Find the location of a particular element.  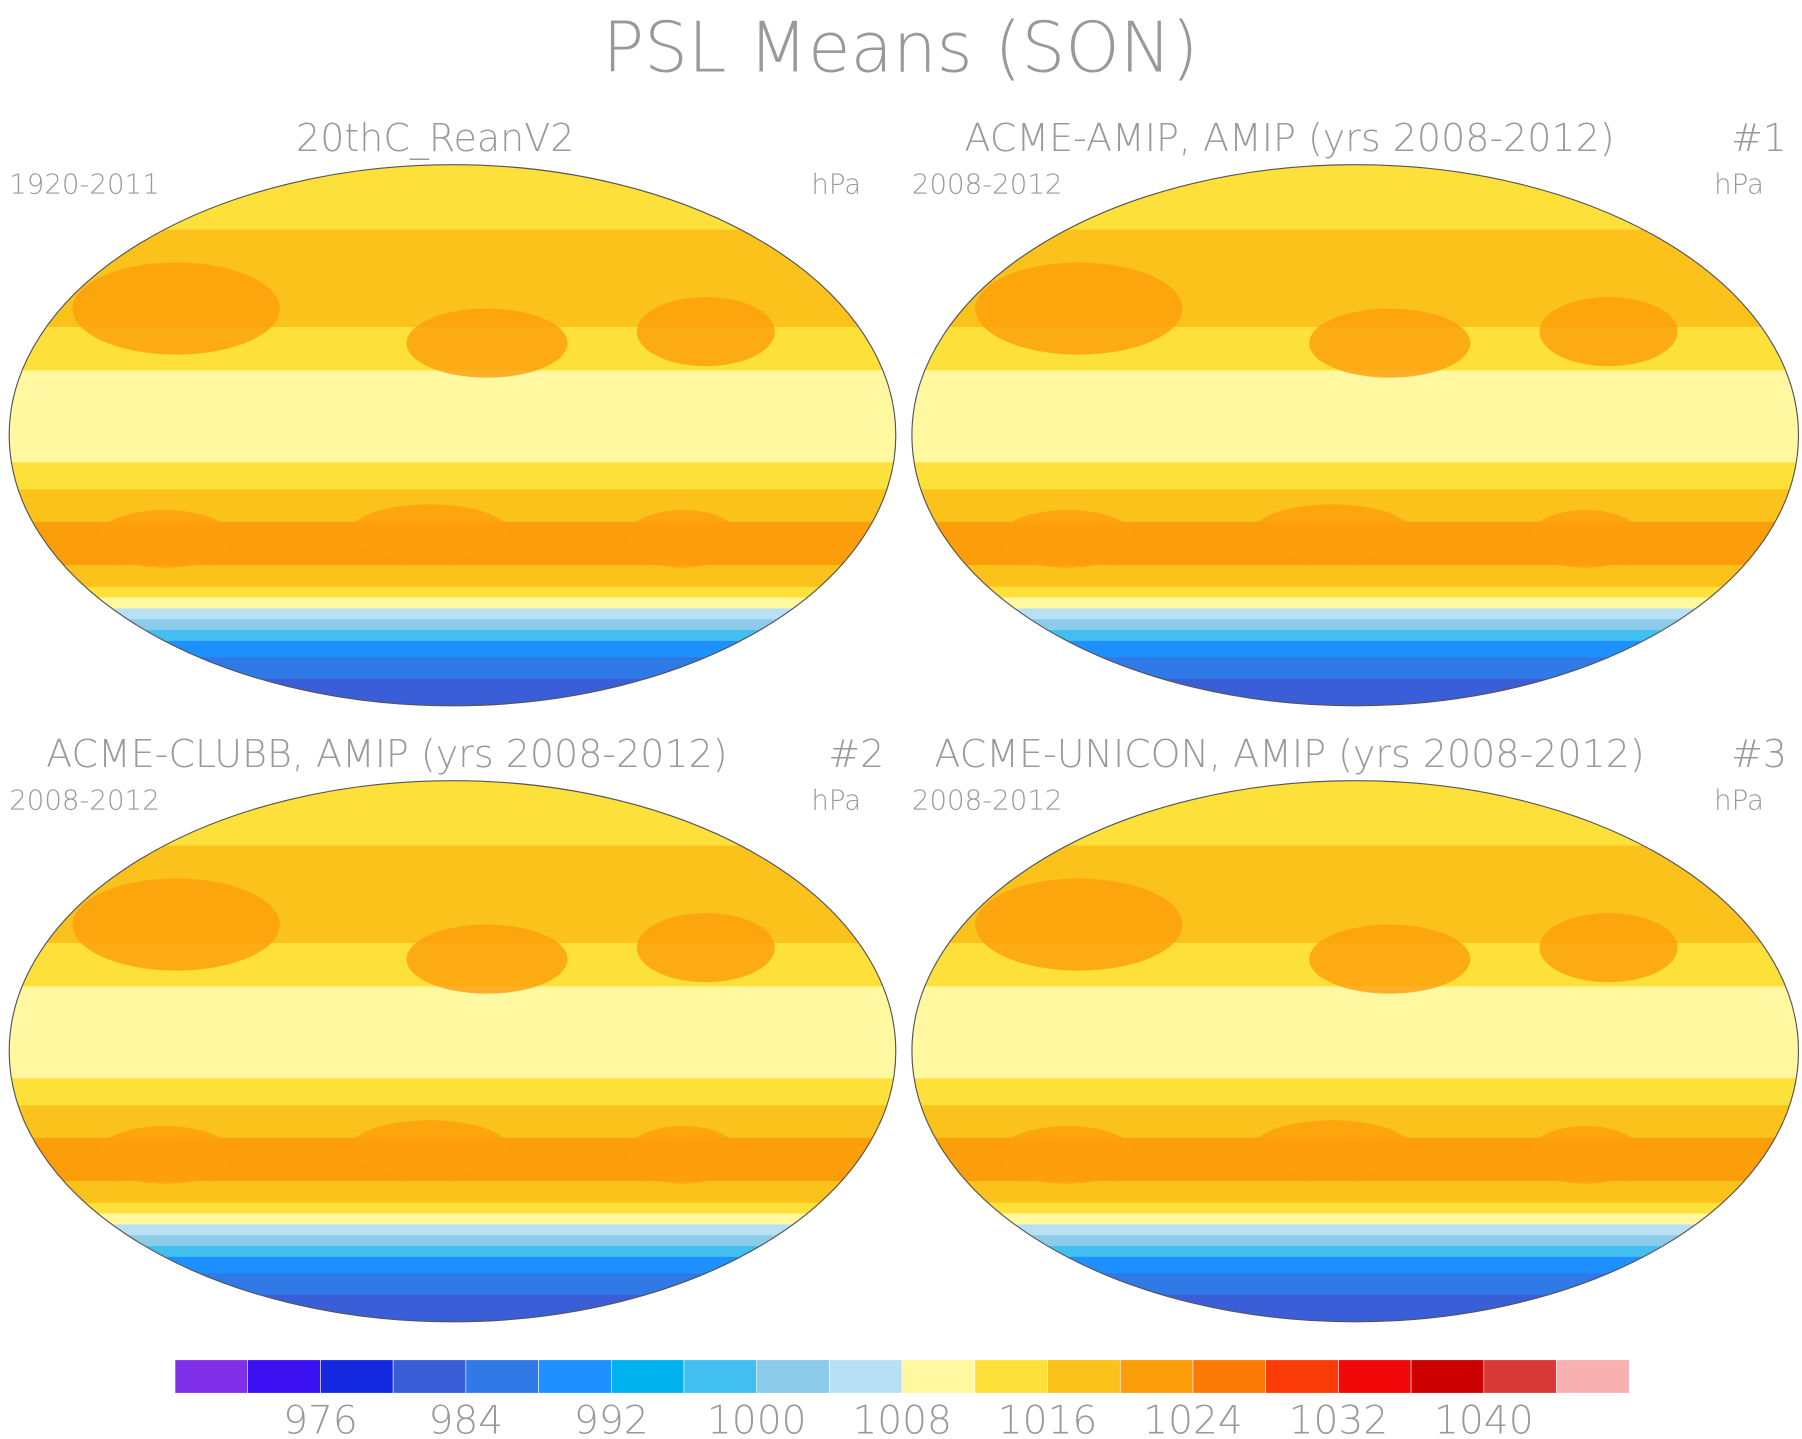

colorbar-label: 992 is located at coordinates (611, 1418).